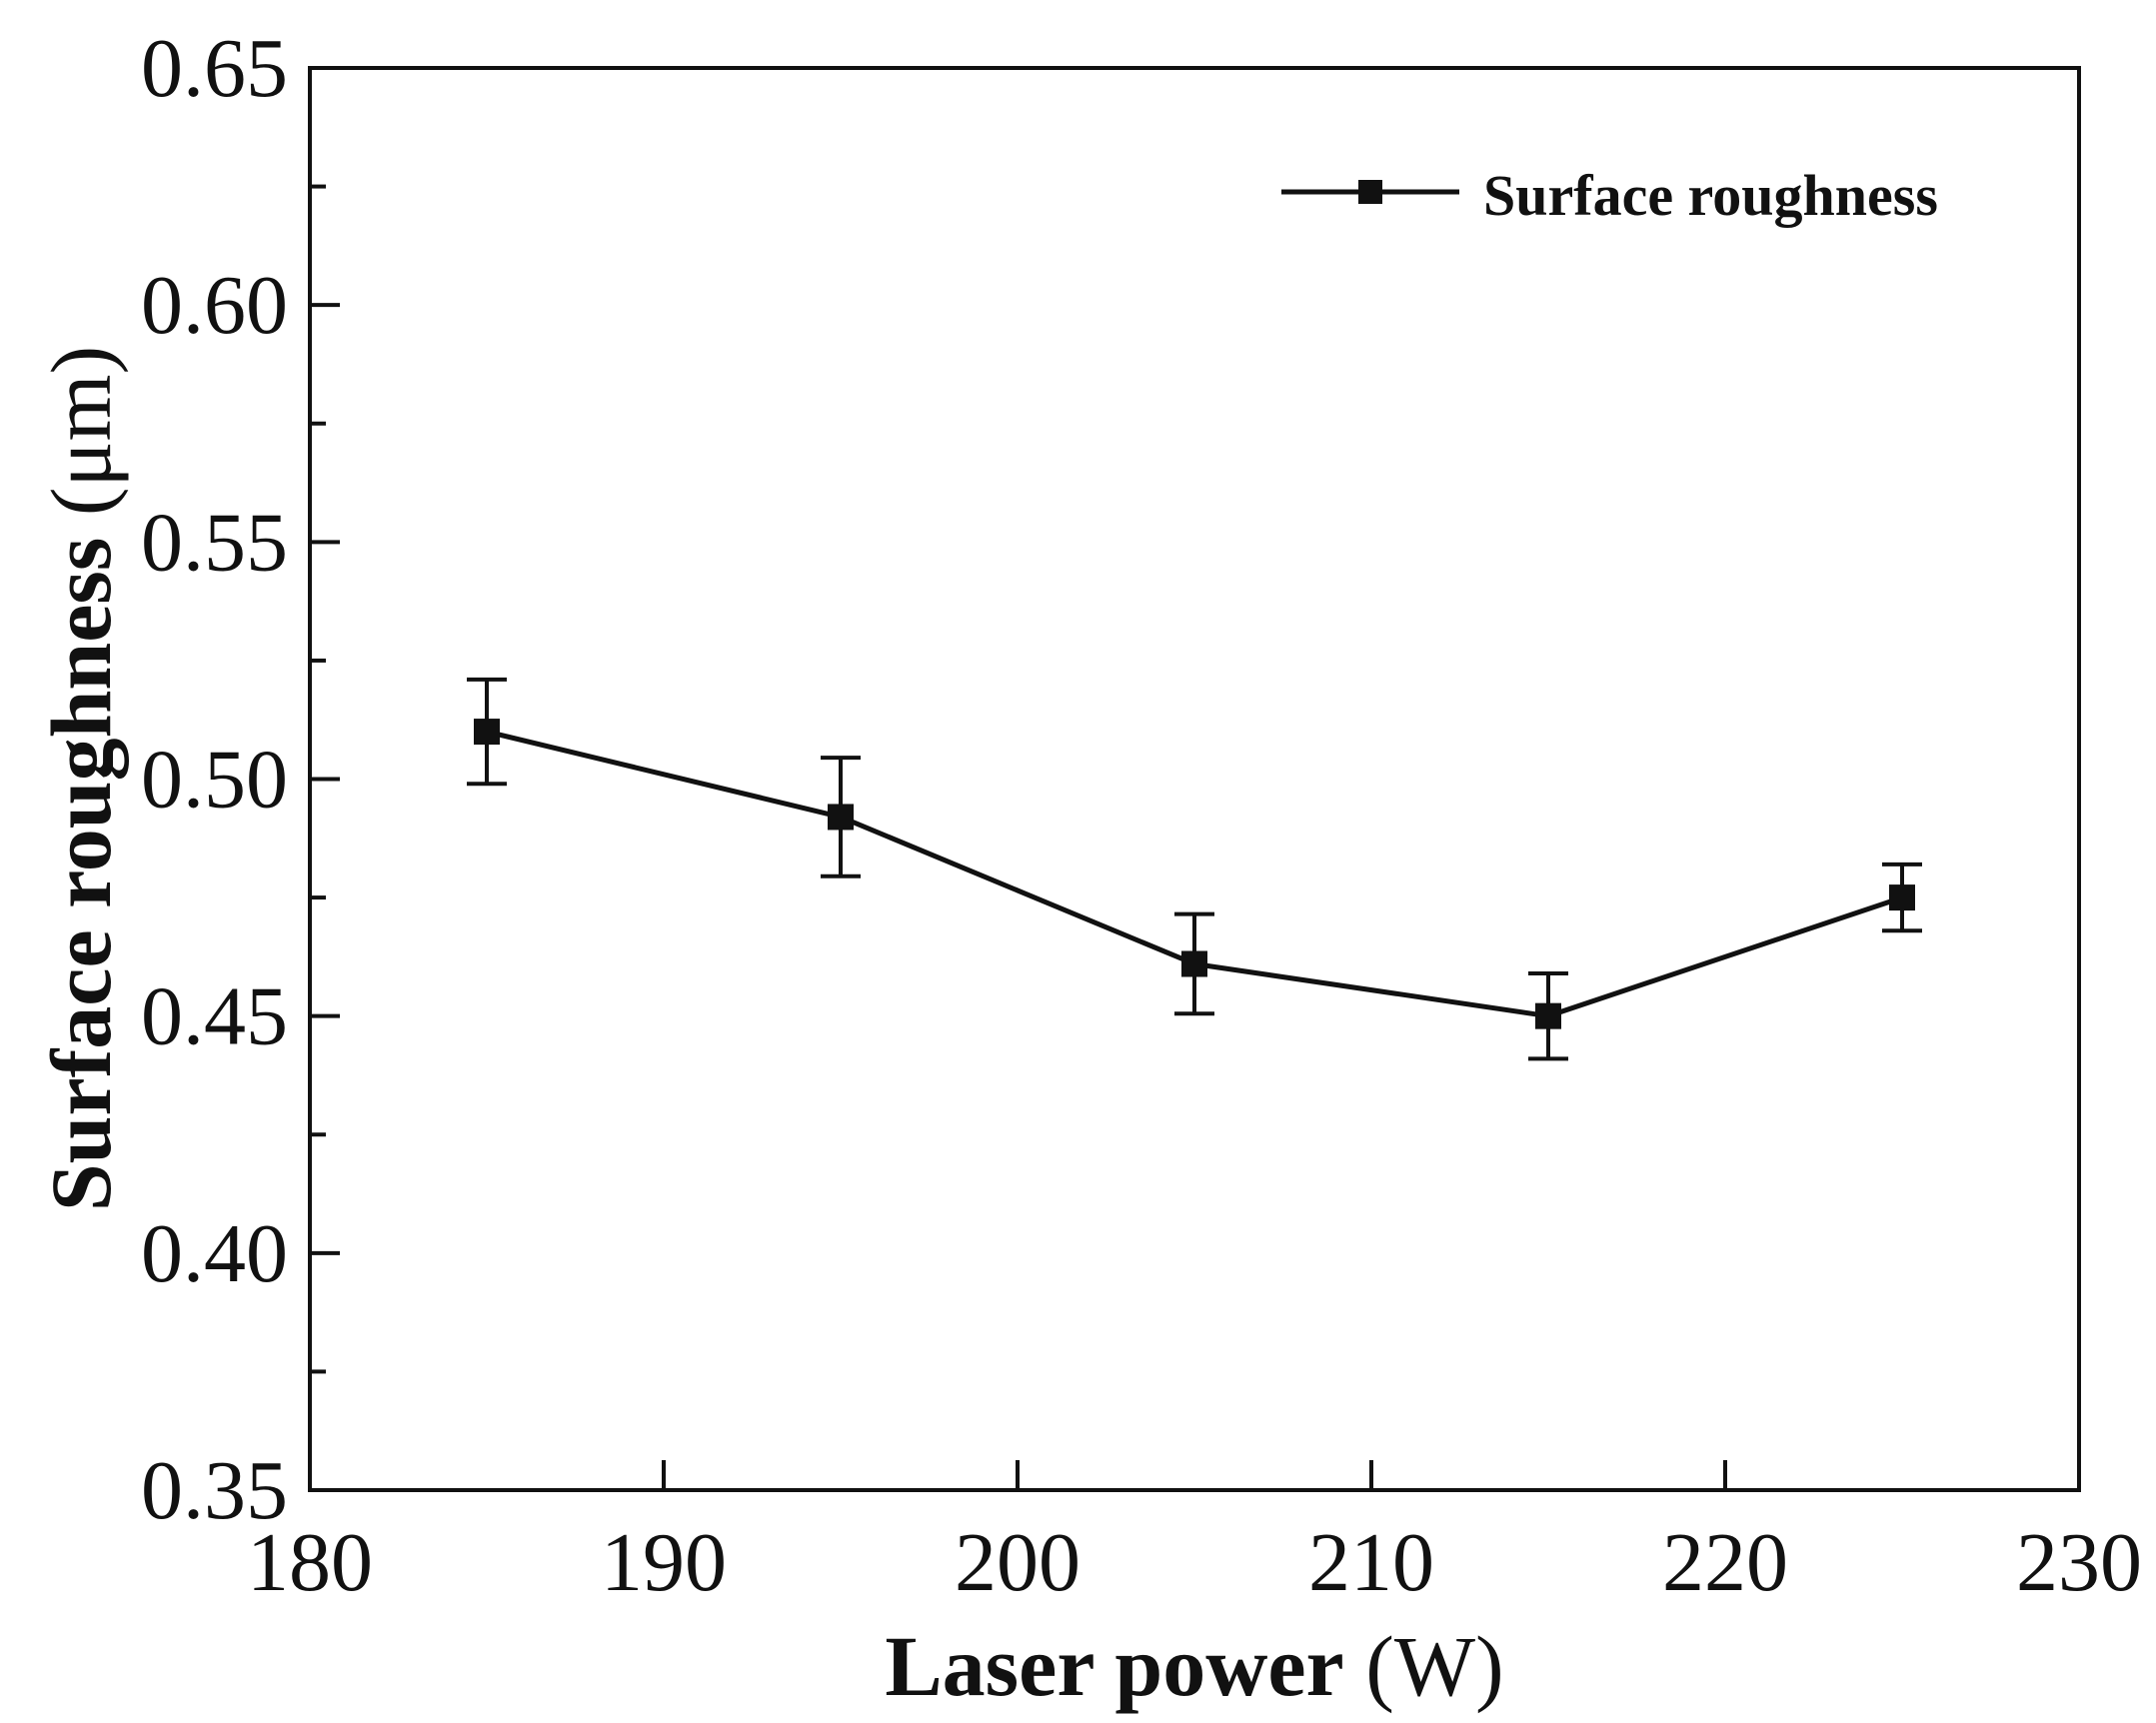 The width and height of the screenshot is (2156, 1723). What do you see at coordinates (1725, 1562) in the screenshot?
I see `x-tick-label: 220` at bounding box center [1725, 1562].